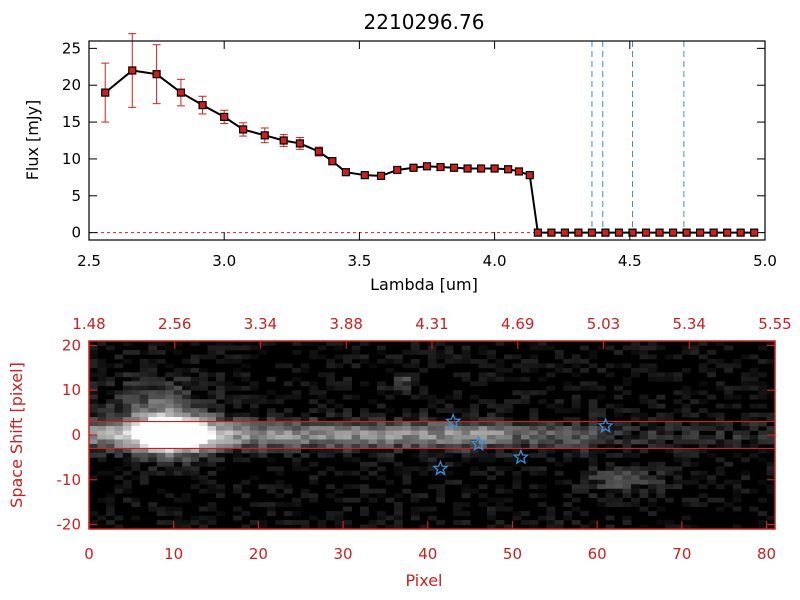  I want to click on y-tick-label-3: 15, so click(71, 122).